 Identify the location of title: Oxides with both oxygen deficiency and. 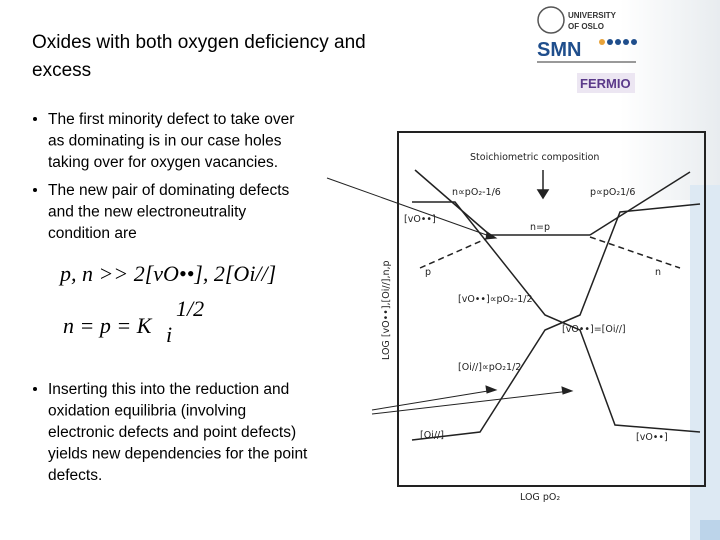
(199, 42).